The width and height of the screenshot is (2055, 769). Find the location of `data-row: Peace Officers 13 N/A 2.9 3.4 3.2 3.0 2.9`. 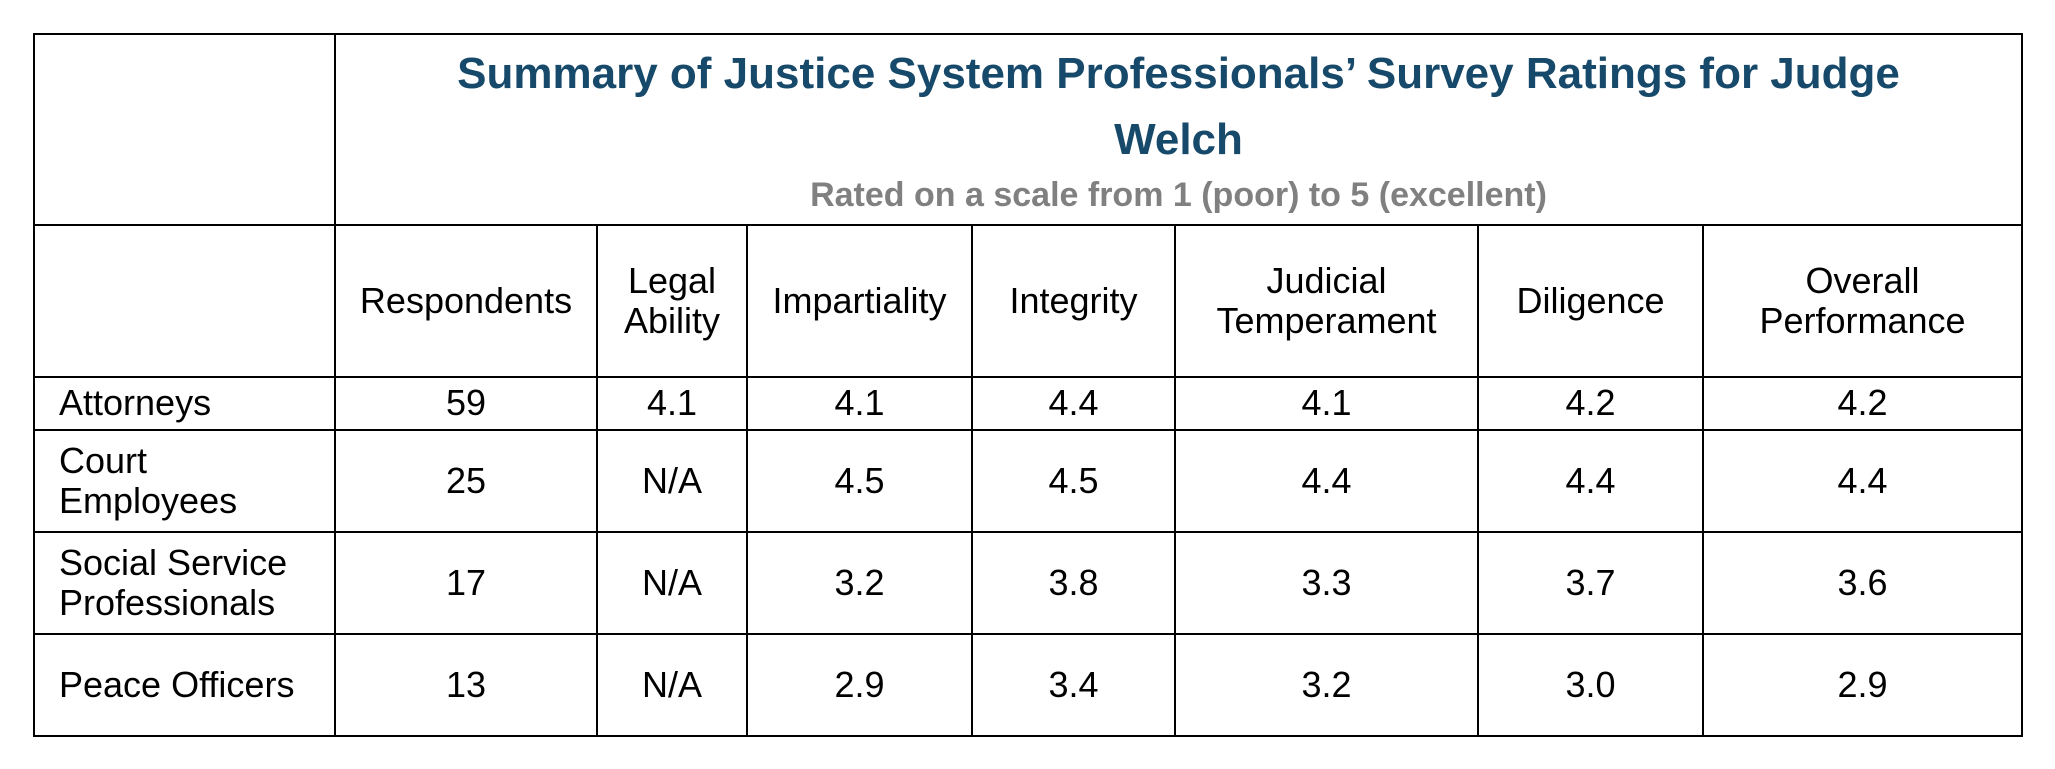

data-row: Peace Officers 13 N/A 2.9 3.4 3.2 3.0 2.9 is located at coordinates (1028, 685).